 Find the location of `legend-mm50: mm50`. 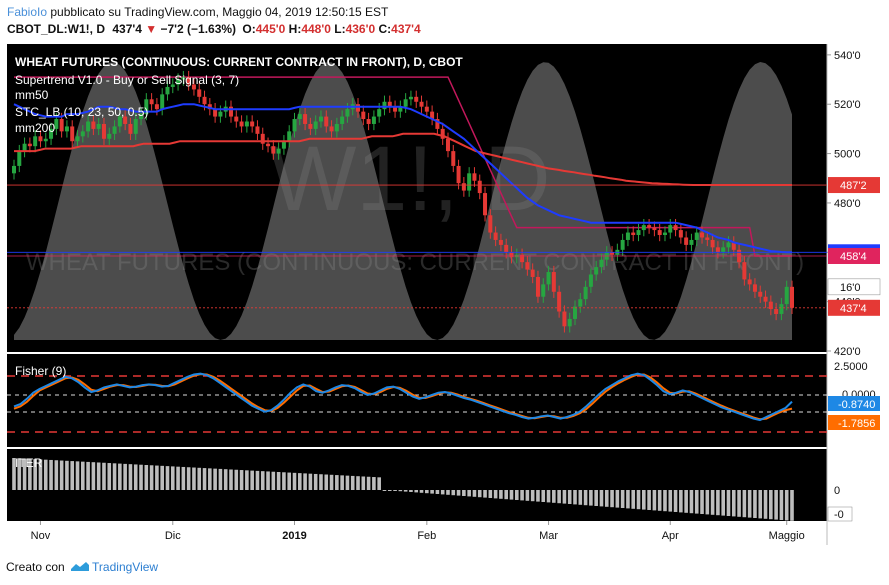

legend-mm50: mm50 is located at coordinates (32, 95).